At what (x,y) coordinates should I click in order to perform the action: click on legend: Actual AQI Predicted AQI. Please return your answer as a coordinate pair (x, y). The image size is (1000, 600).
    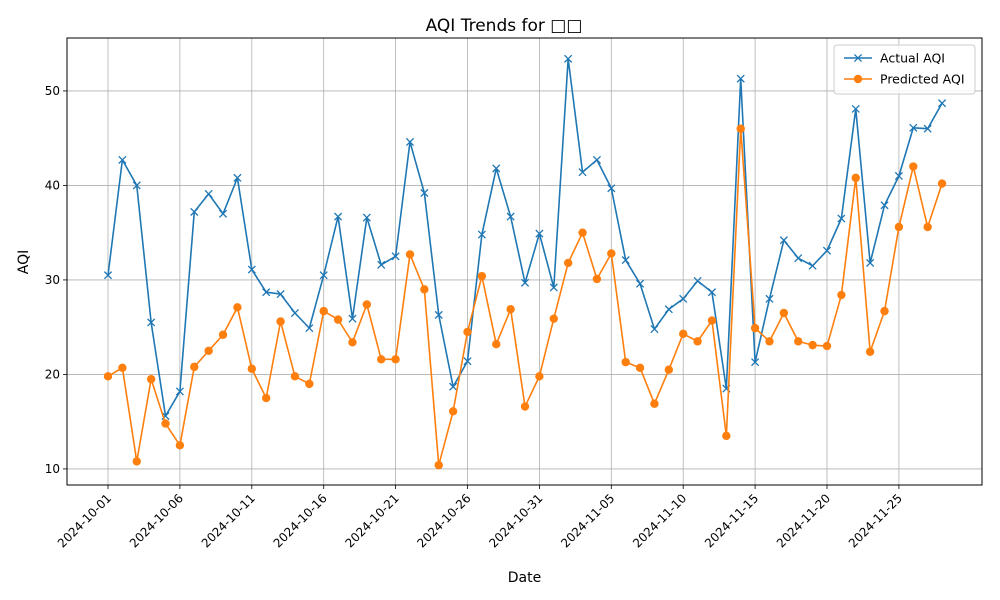
    Looking at the image, I should click on (904, 69).